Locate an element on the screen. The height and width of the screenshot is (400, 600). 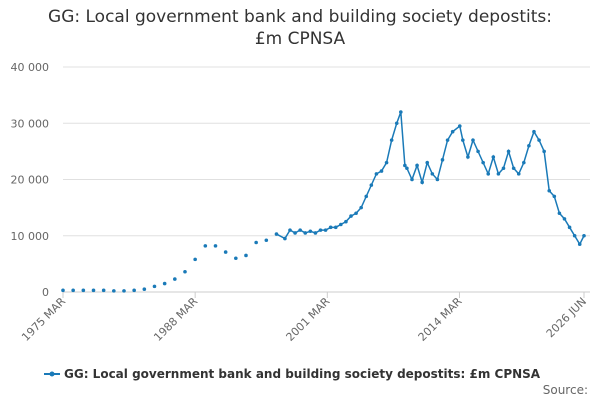
y-tick-label: 20 000 is located at coordinates (30, 180).